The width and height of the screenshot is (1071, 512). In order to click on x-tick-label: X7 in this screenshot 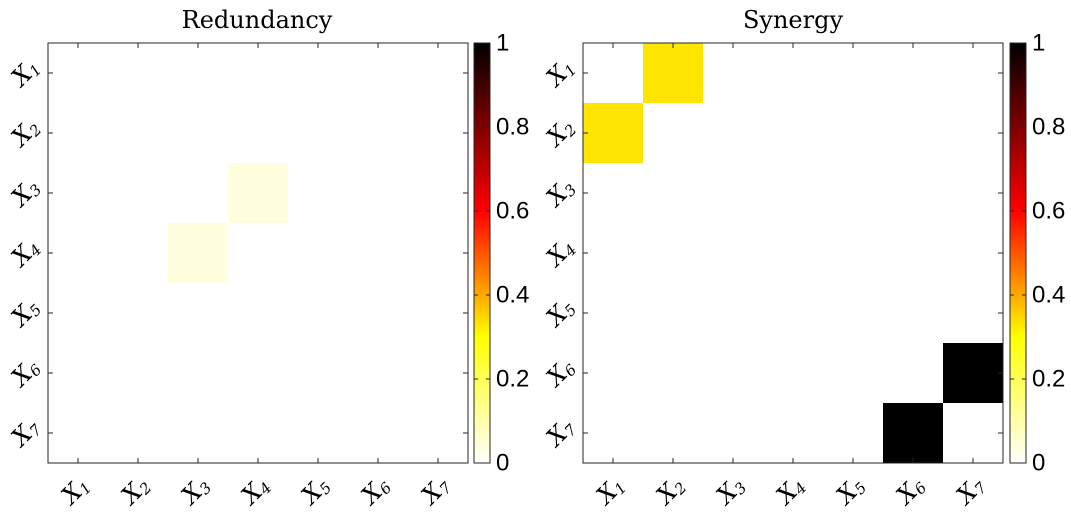, I will do `click(969, 490)`.